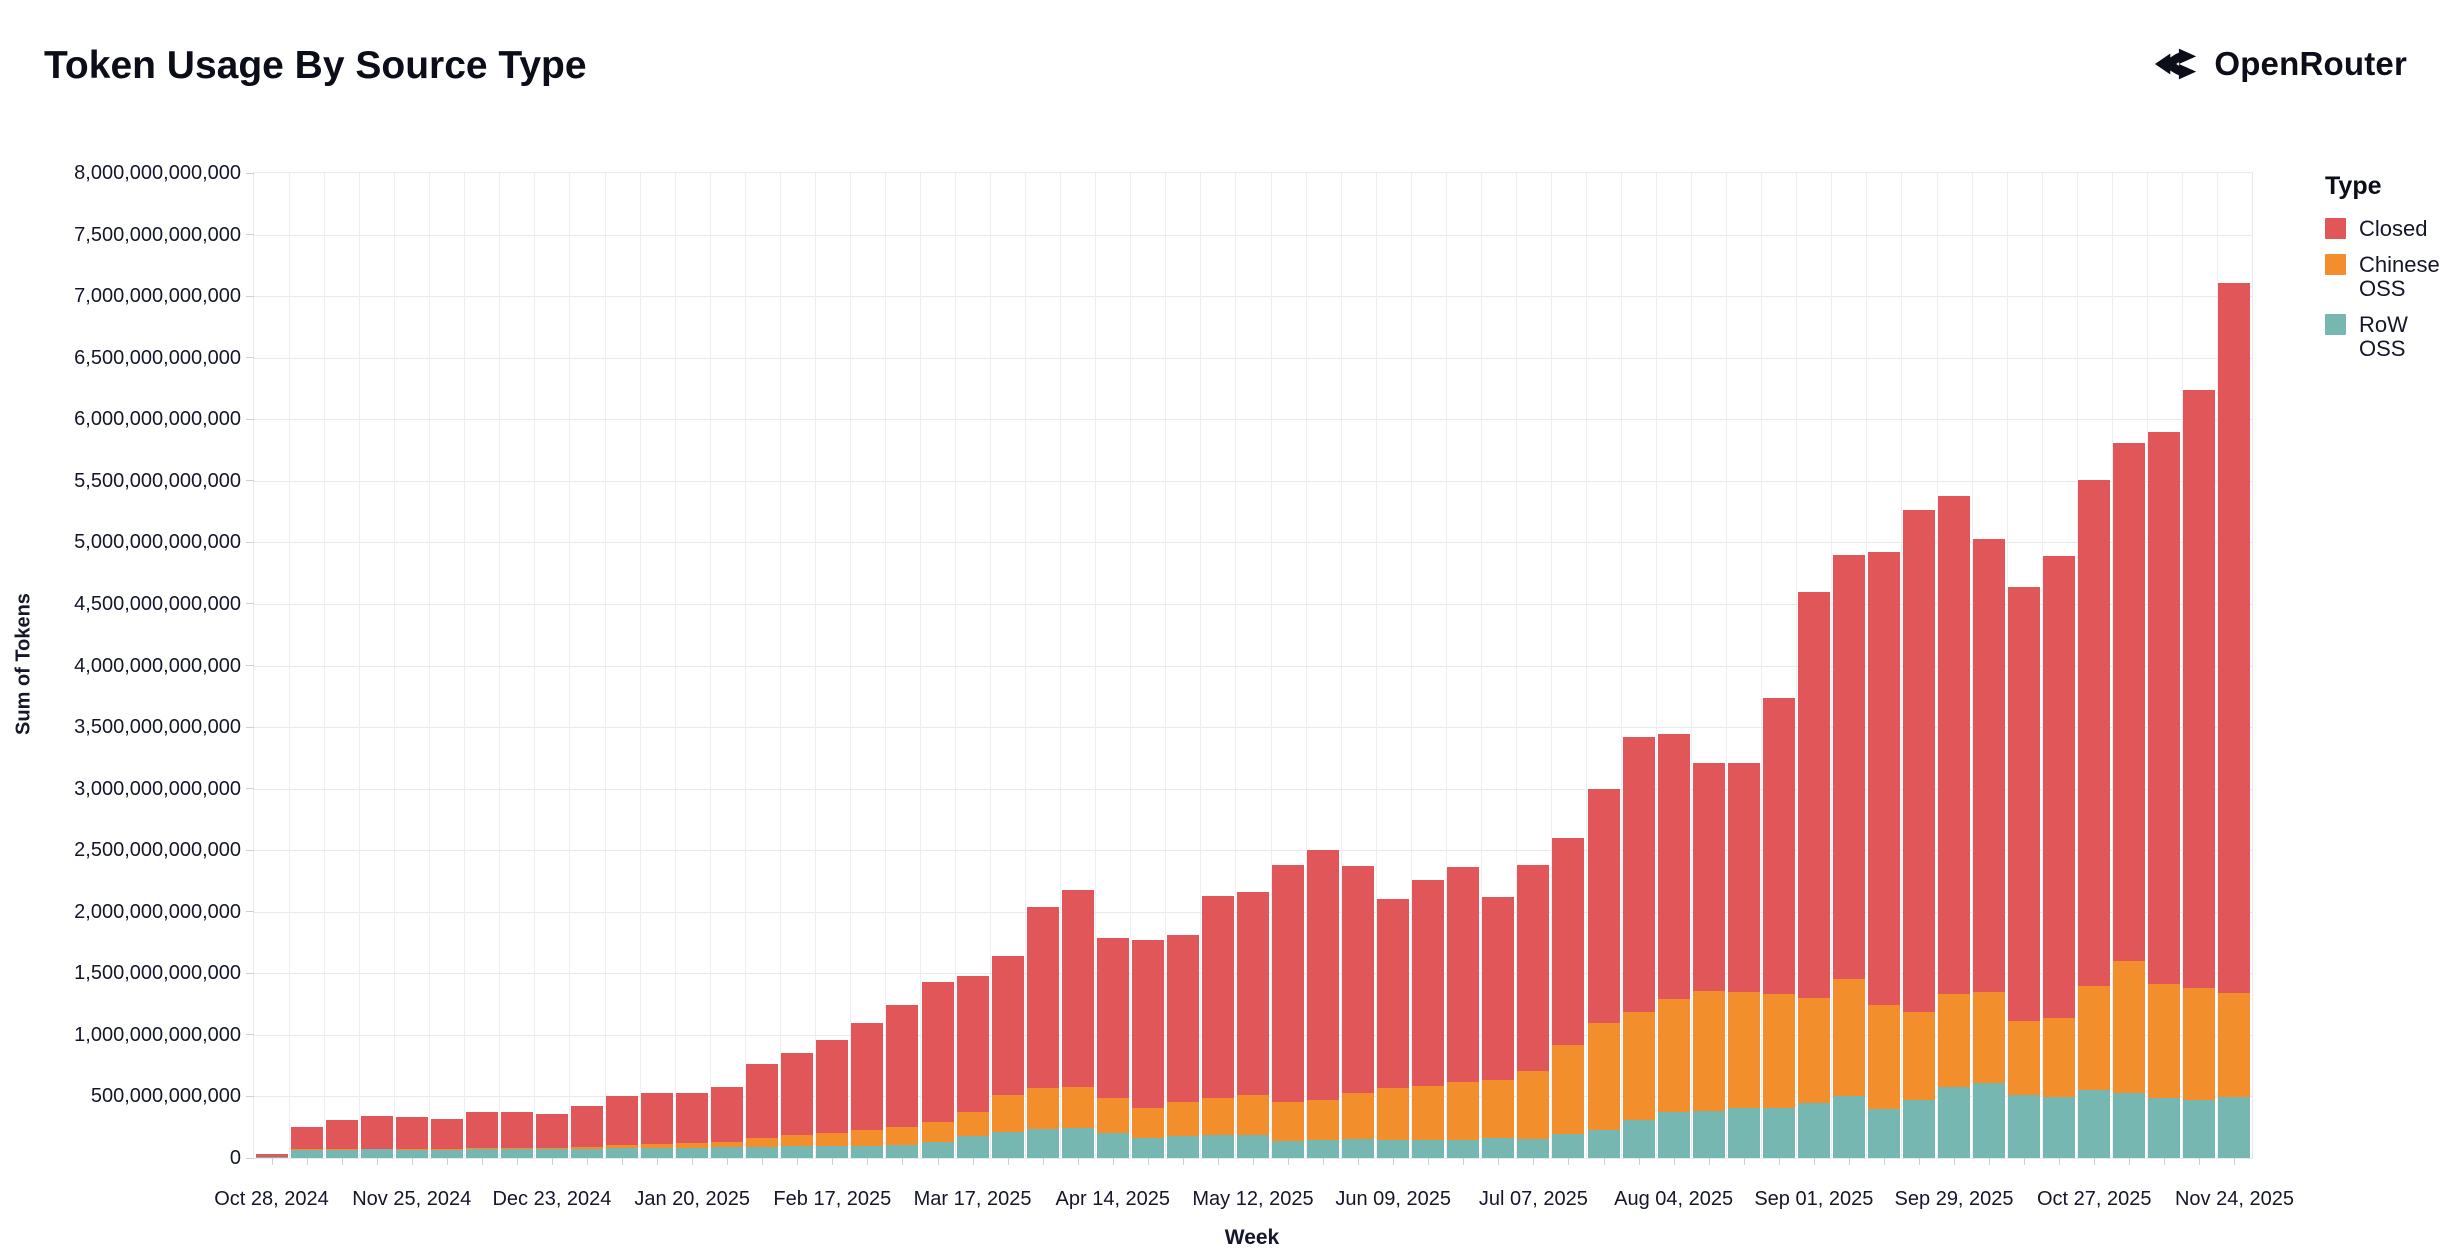 Image resolution: width=2454 pixels, height=1252 pixels. What do you see at coordinates (1533, 1199) in the screenshot?
I see `x-axis-tick-label: Jul 07, 2025` at bounding box center [1533, 1199].